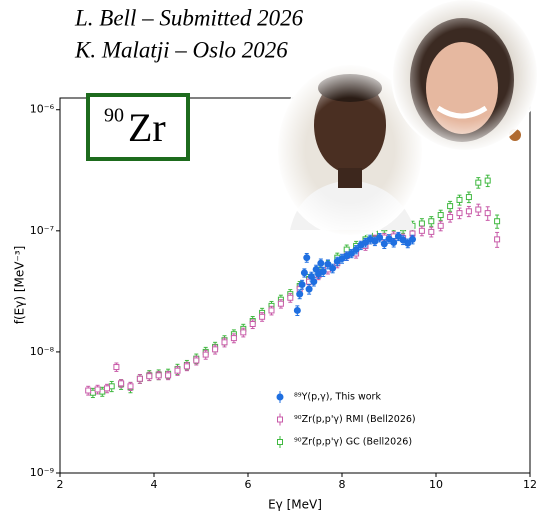 This screenshot has height=516, width=537. Describe the element at coordinates (42, 351) in the screenshot. I see `y-tick-label: 10⁻⁸` at that location.